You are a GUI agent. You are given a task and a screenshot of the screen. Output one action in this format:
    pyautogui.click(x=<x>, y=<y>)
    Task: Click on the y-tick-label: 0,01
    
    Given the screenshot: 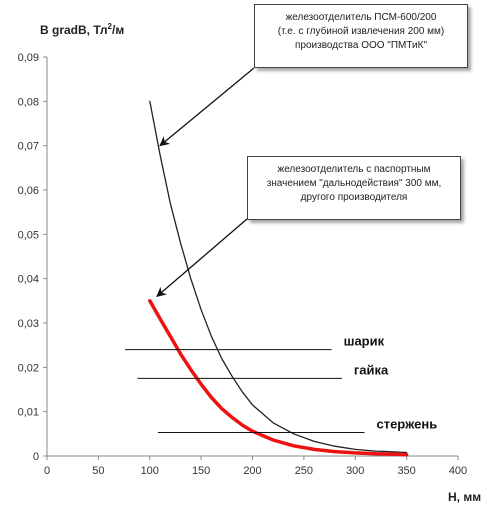 What is the action you would take?
    pyautogui.click(x=28, y=413)
    